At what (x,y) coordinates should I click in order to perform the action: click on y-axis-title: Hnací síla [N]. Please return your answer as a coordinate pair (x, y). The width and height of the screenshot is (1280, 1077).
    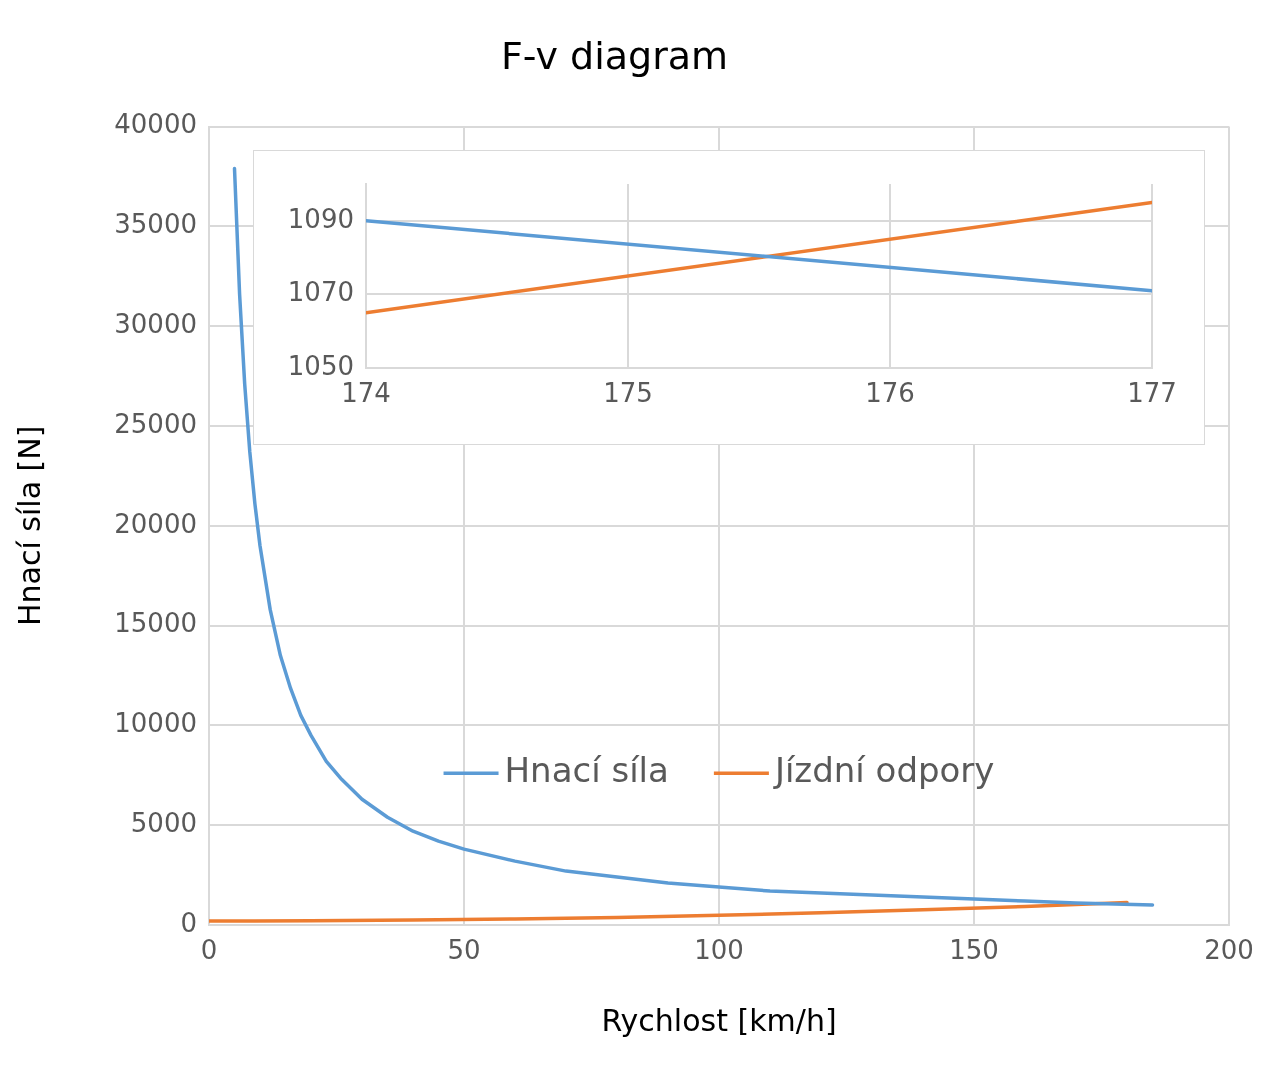
    Looking at the image, I should click on (29, 525).